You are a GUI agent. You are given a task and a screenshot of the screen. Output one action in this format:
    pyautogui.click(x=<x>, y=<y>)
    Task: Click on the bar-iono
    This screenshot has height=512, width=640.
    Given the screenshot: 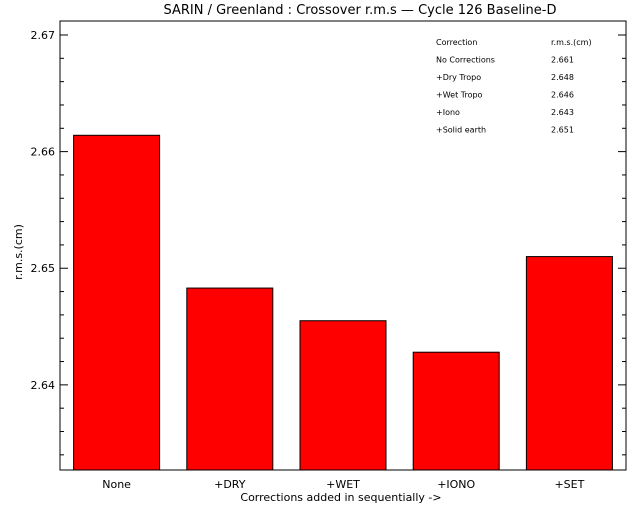 What is the action you would take?
    pyautogui.click(x=456, y=411)
    